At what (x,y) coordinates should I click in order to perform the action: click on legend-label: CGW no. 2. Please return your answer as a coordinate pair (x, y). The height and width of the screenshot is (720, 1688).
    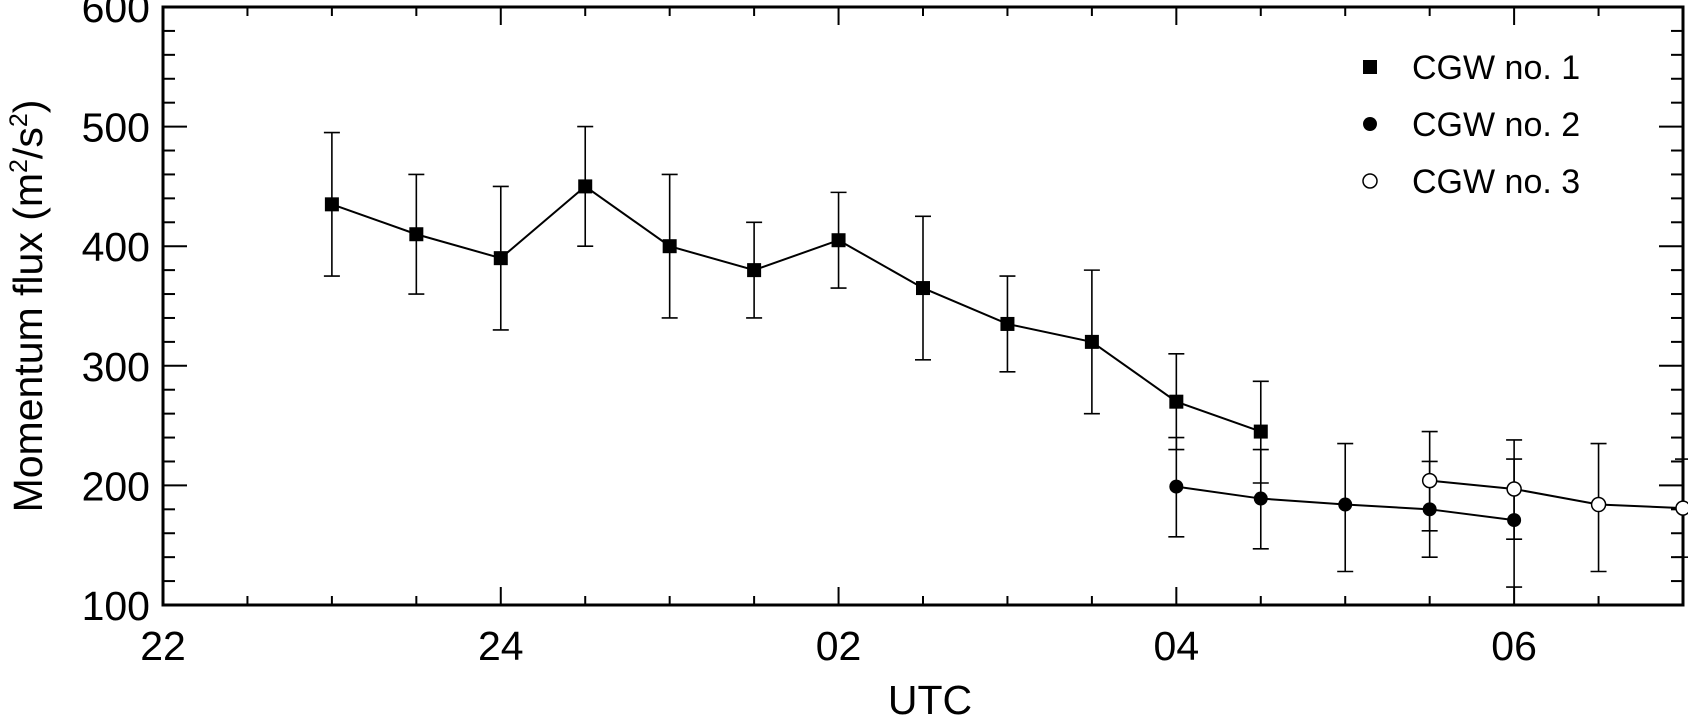
    Looking at the image, I should click on (1496, 125).